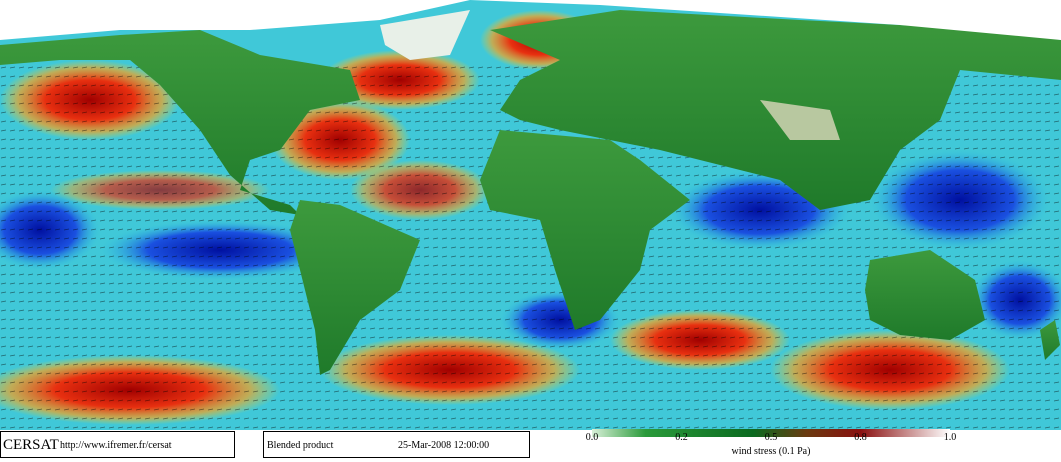 The height and width of the screenshot is (462, 1061). I want to click on colorbar-ticks: 0.0 0.2 0.5 0.8 1.0, so click(771, 437).